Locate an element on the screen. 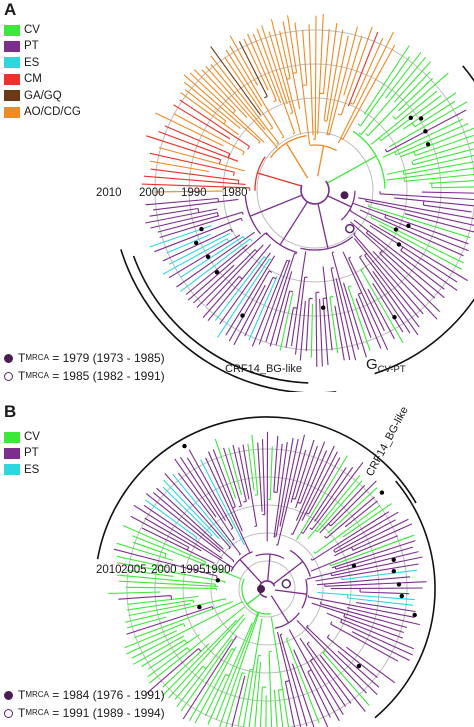  filled-node-icon is located at coordinates (8, 358).